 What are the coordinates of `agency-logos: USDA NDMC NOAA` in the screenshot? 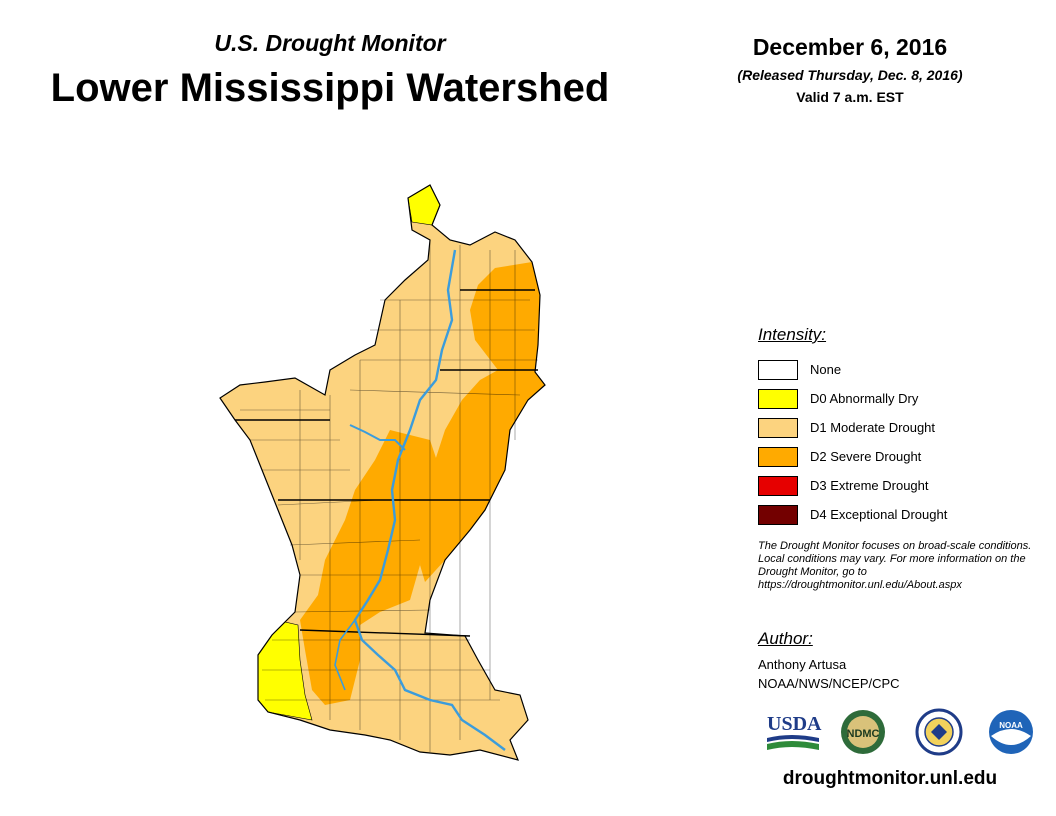 It's located at (900, 732).